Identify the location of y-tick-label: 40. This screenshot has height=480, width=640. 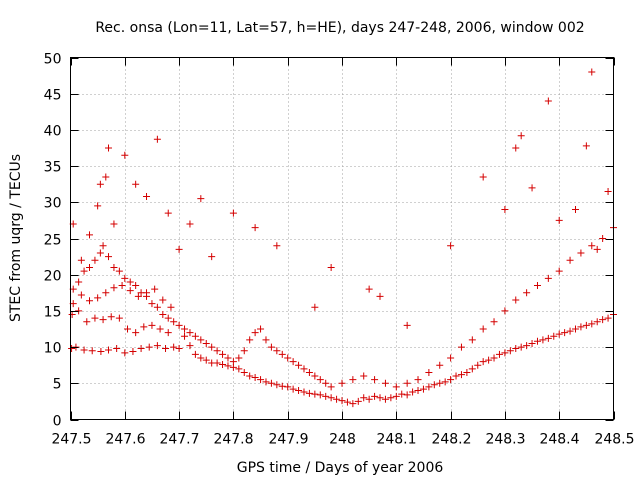
(53, 132).